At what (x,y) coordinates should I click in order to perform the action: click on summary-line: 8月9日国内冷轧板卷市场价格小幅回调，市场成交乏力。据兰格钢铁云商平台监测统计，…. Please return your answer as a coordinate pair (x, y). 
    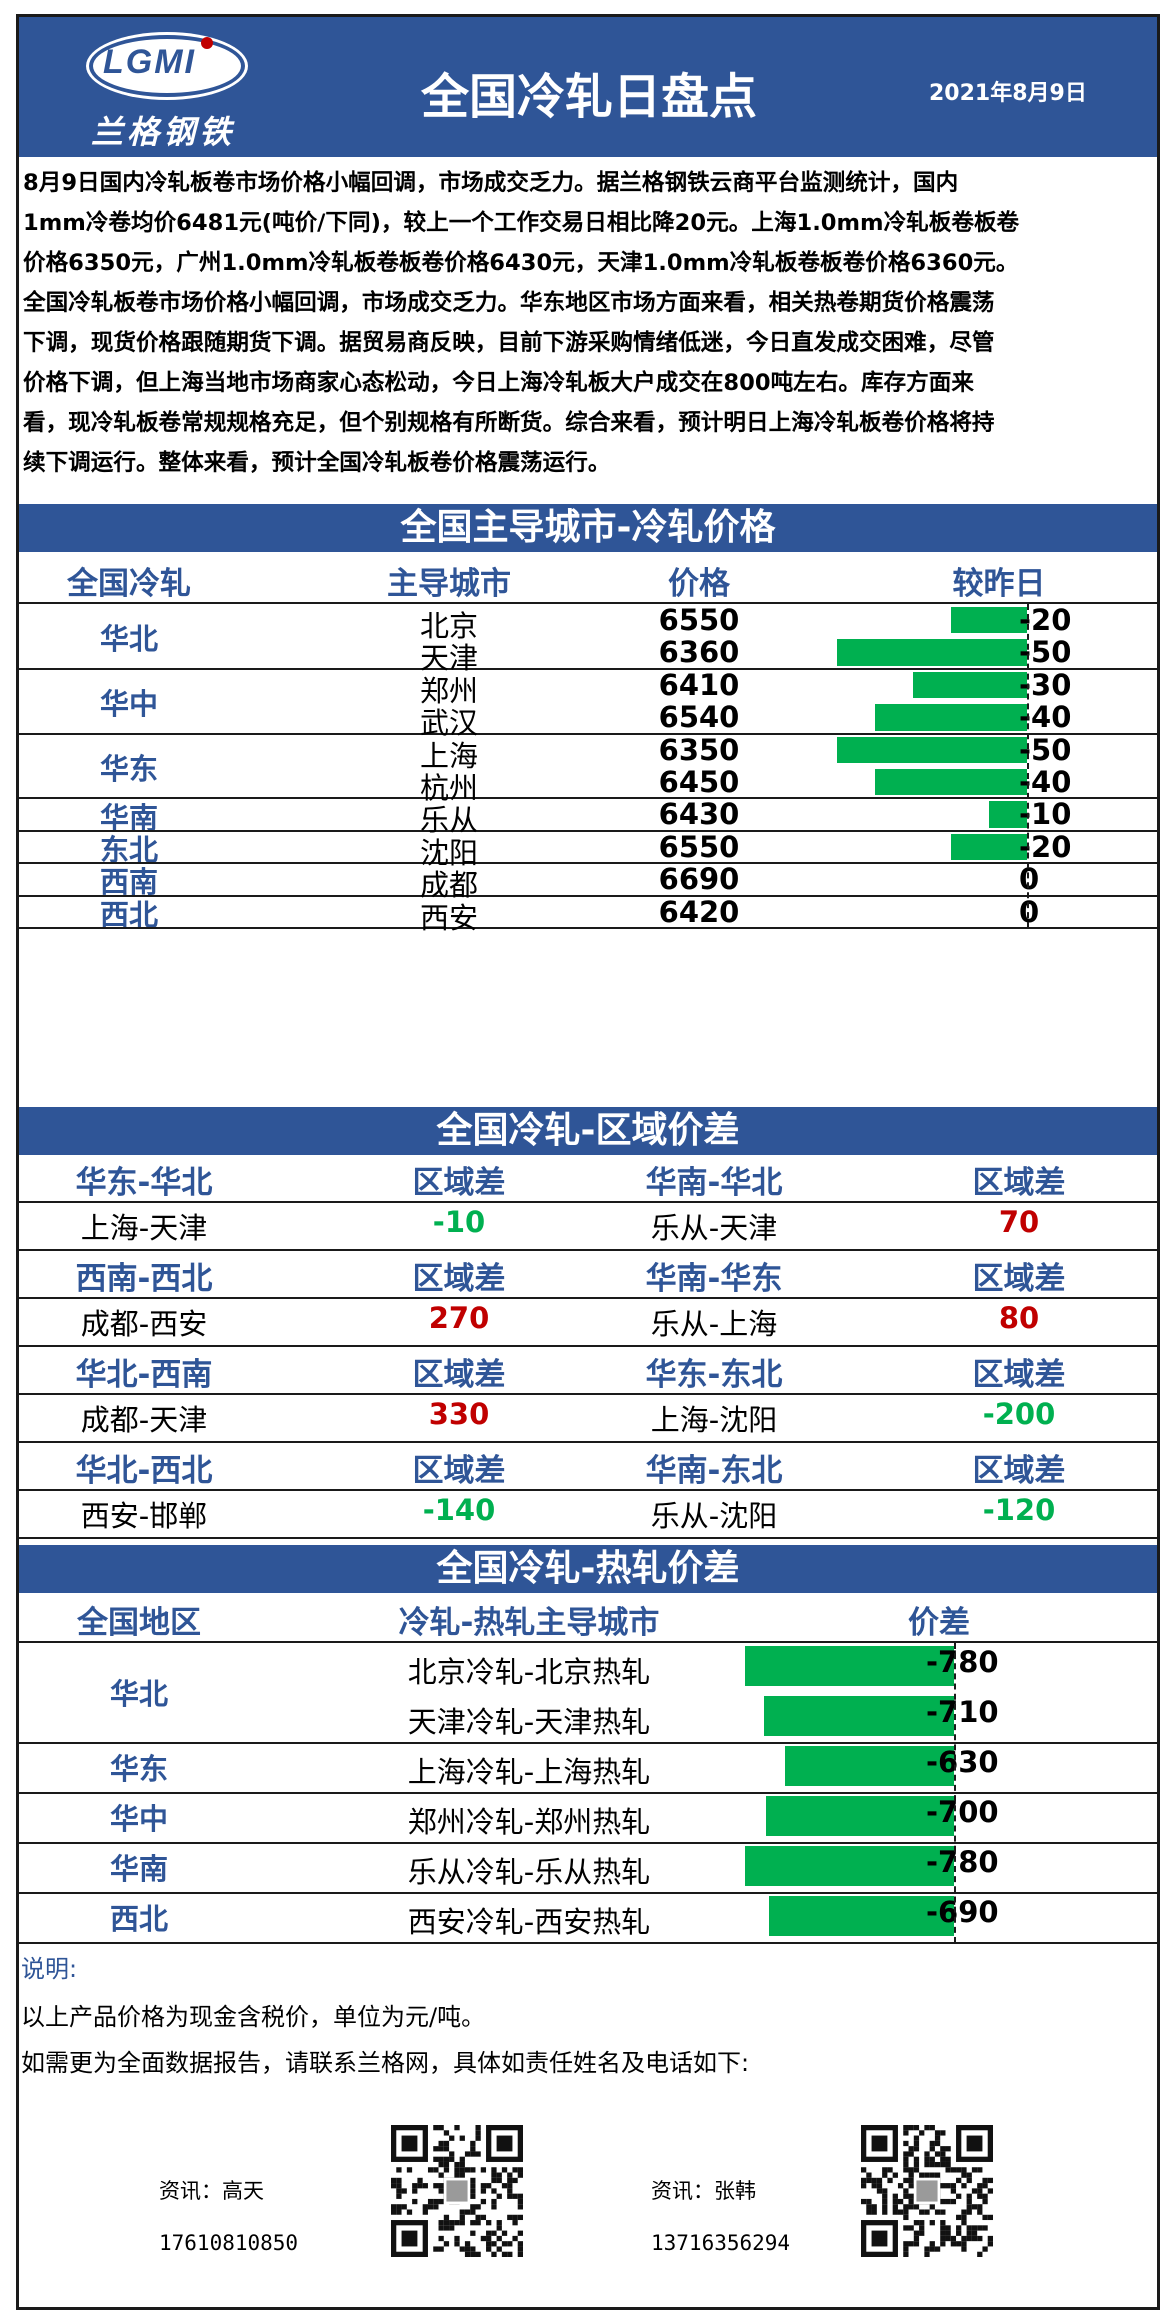
    Looking at the image, I should click on (491, 183).